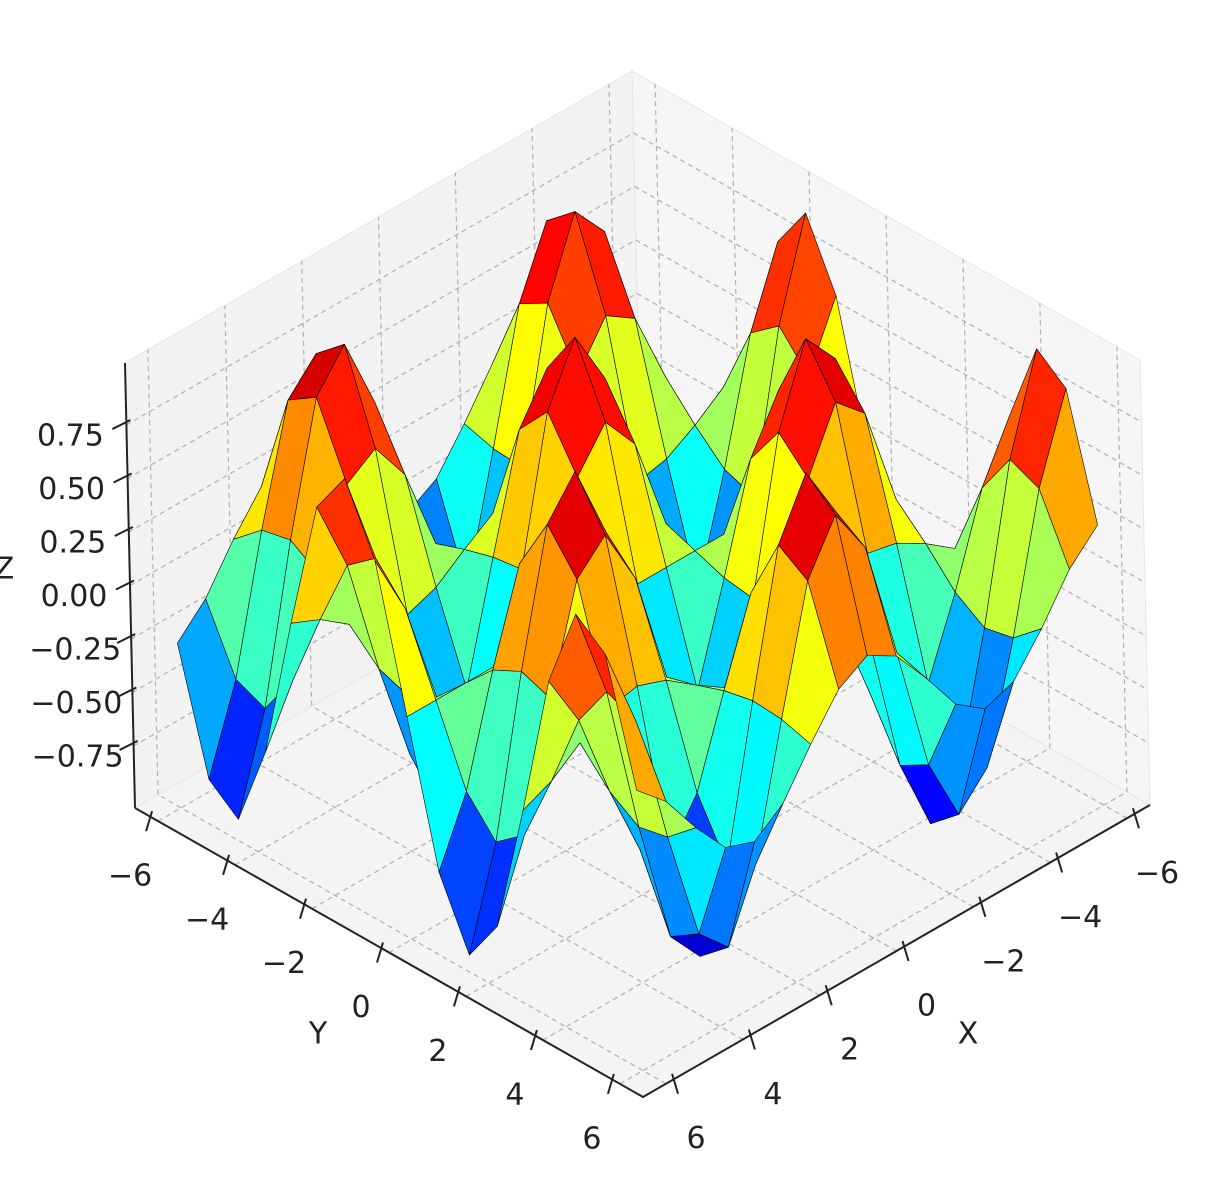  Describe the element at coordinates (284, 963) in the screenshot. I see `y-tick-label: −2` at that location.